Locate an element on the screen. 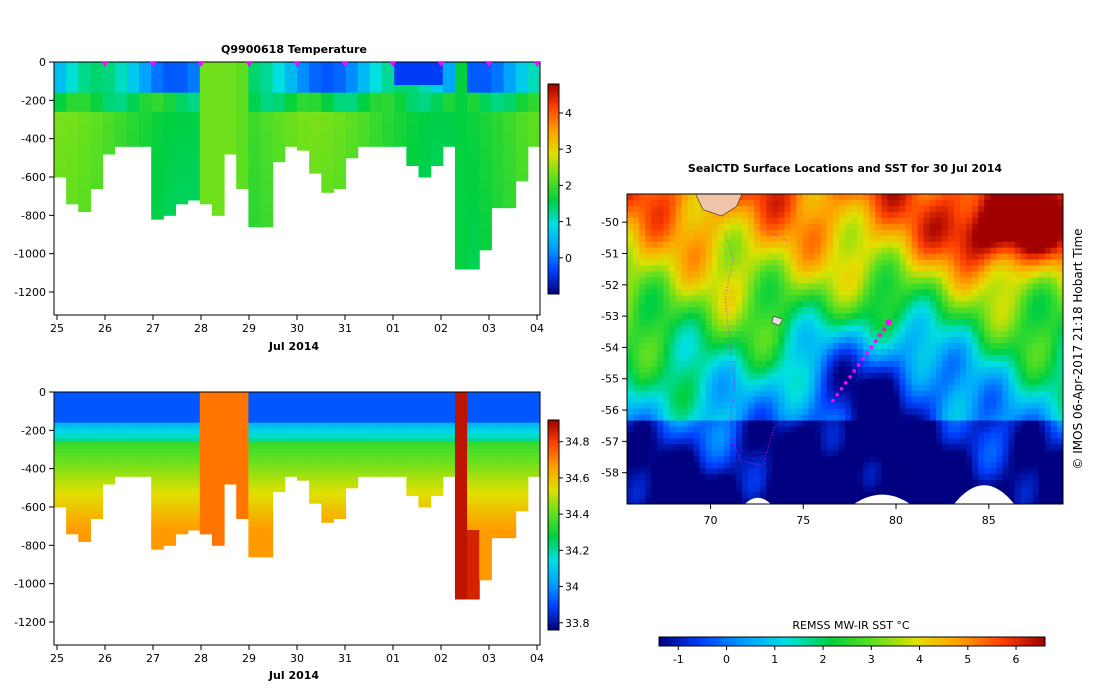 Image resolution: width=1099 pixels, height=700 pixels. profile-marker is located at coordinates (105, 64).